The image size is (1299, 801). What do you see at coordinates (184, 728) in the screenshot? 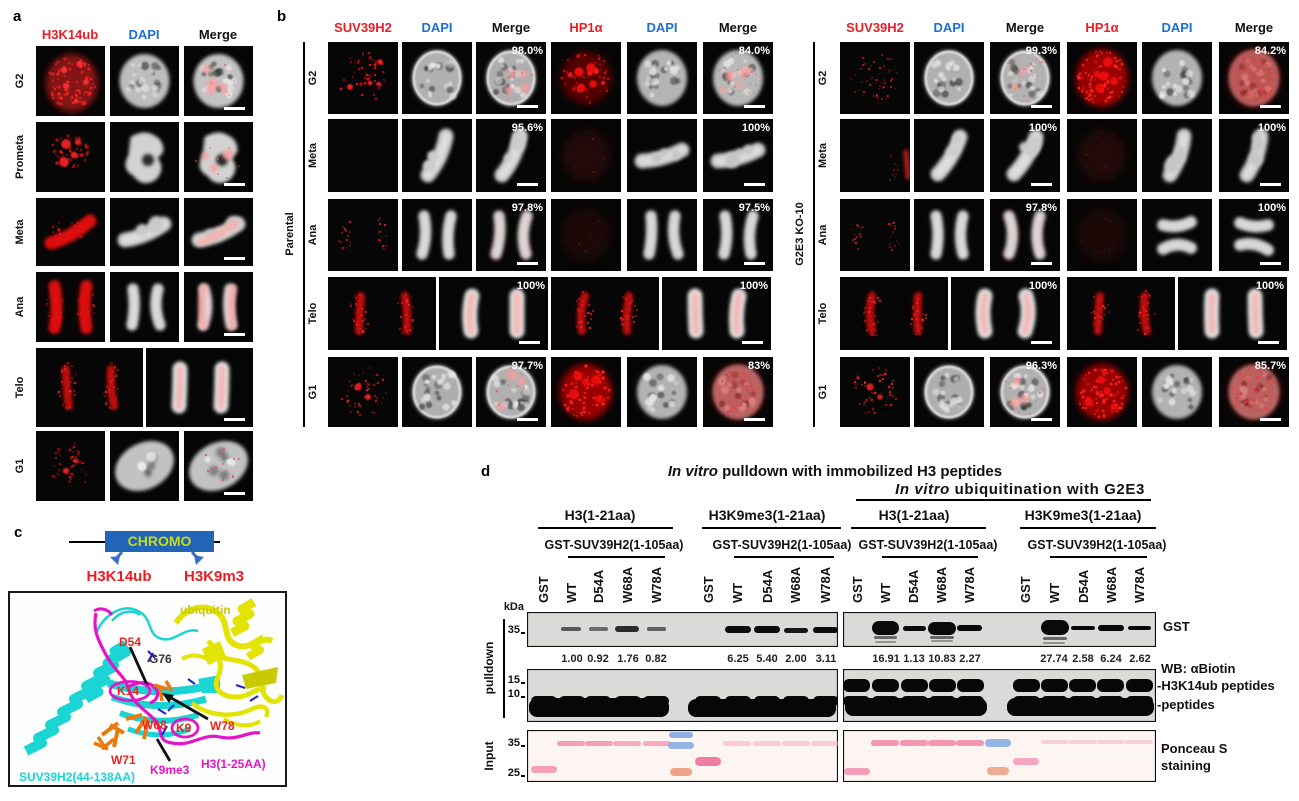
I see `svg-text: K9` at bounding box center [184, 728].